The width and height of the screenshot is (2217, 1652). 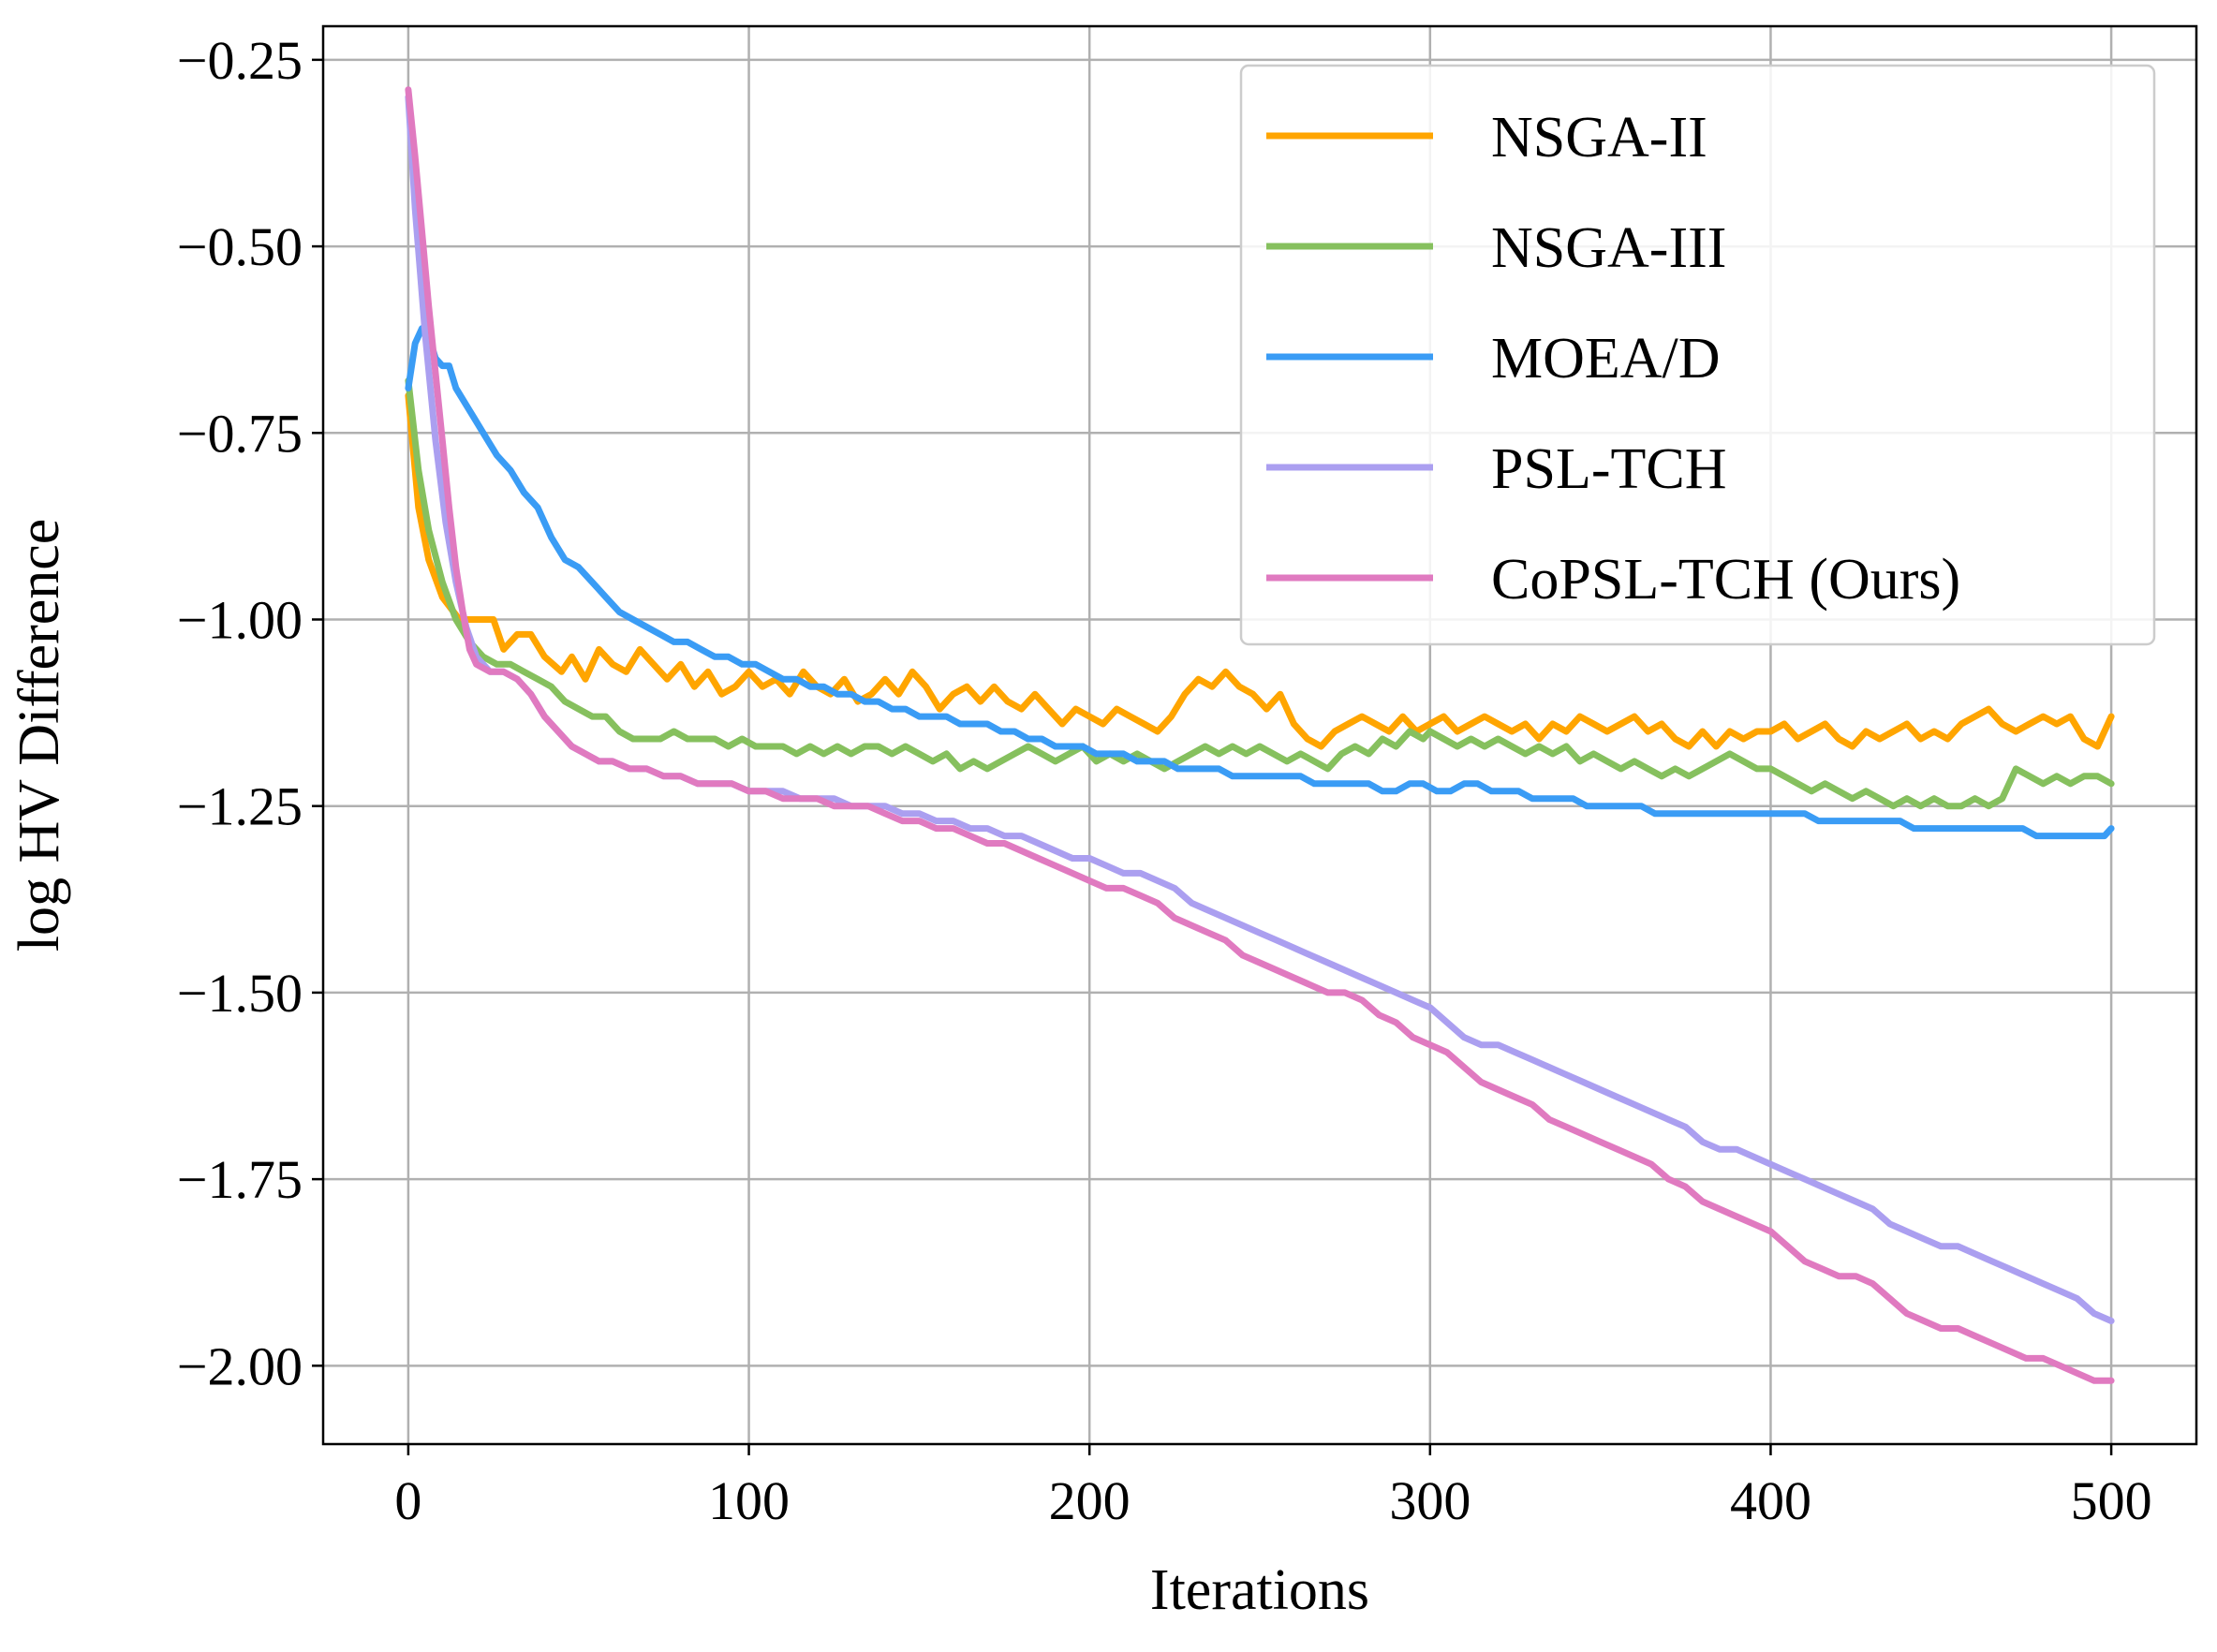 I want to click on legend-label: MOEA/D, so click(x=1606, y=359).